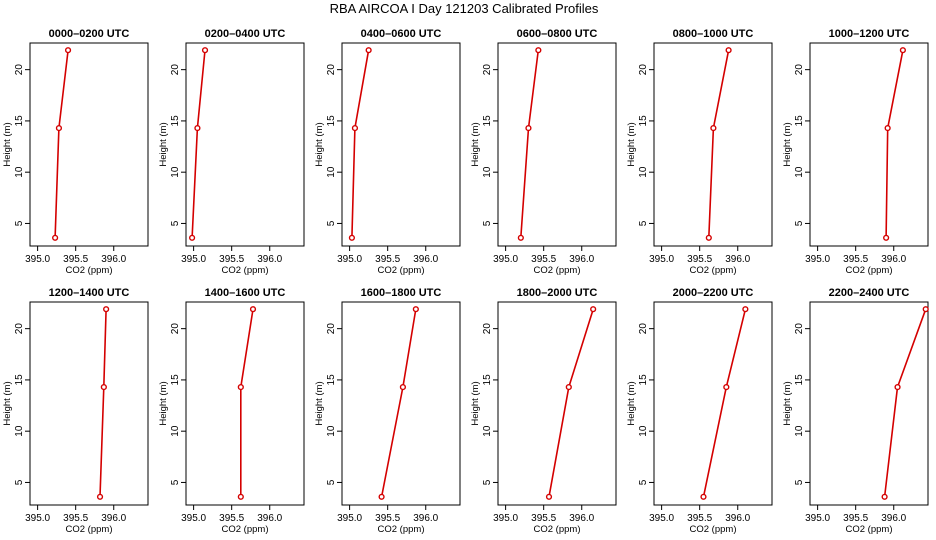  Describe the element at coordinates (401, 34) in the screenshot. I see `panel-title: 0400–0600 UTC` at that location.